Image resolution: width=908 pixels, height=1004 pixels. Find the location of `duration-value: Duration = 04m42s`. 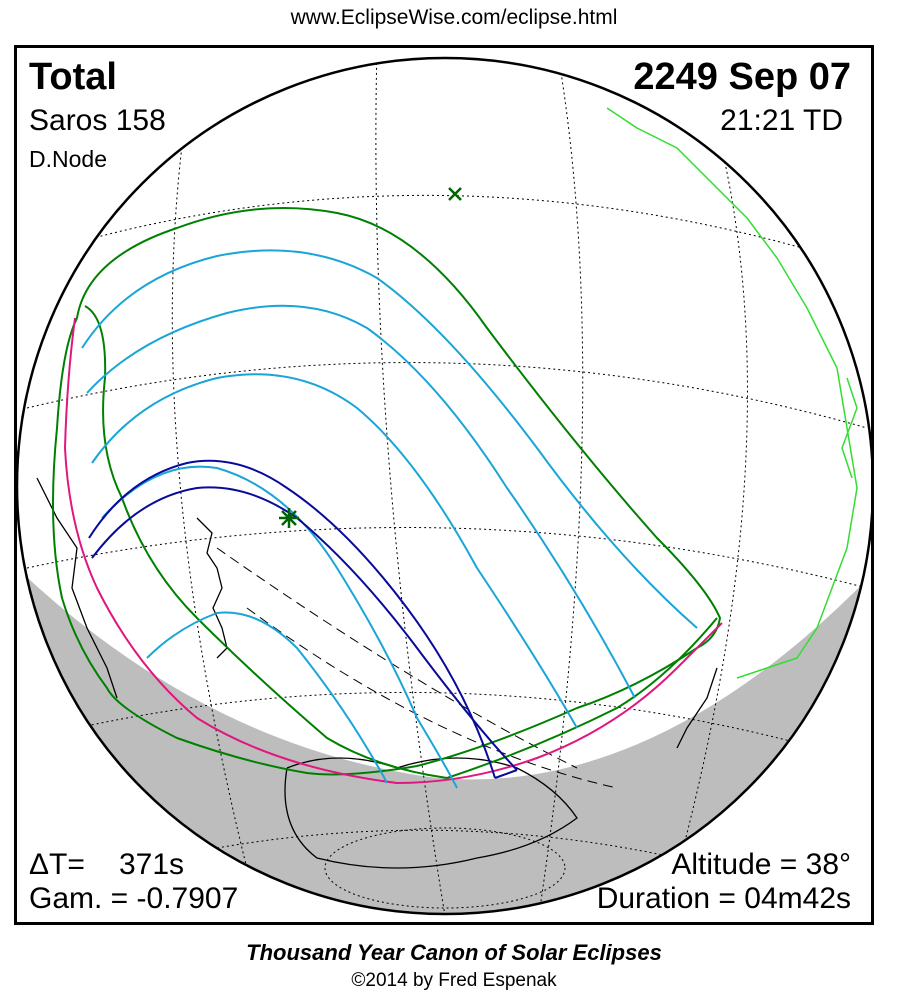

duration-value: Duration = 04m42s is located at coordinates (723, 898).